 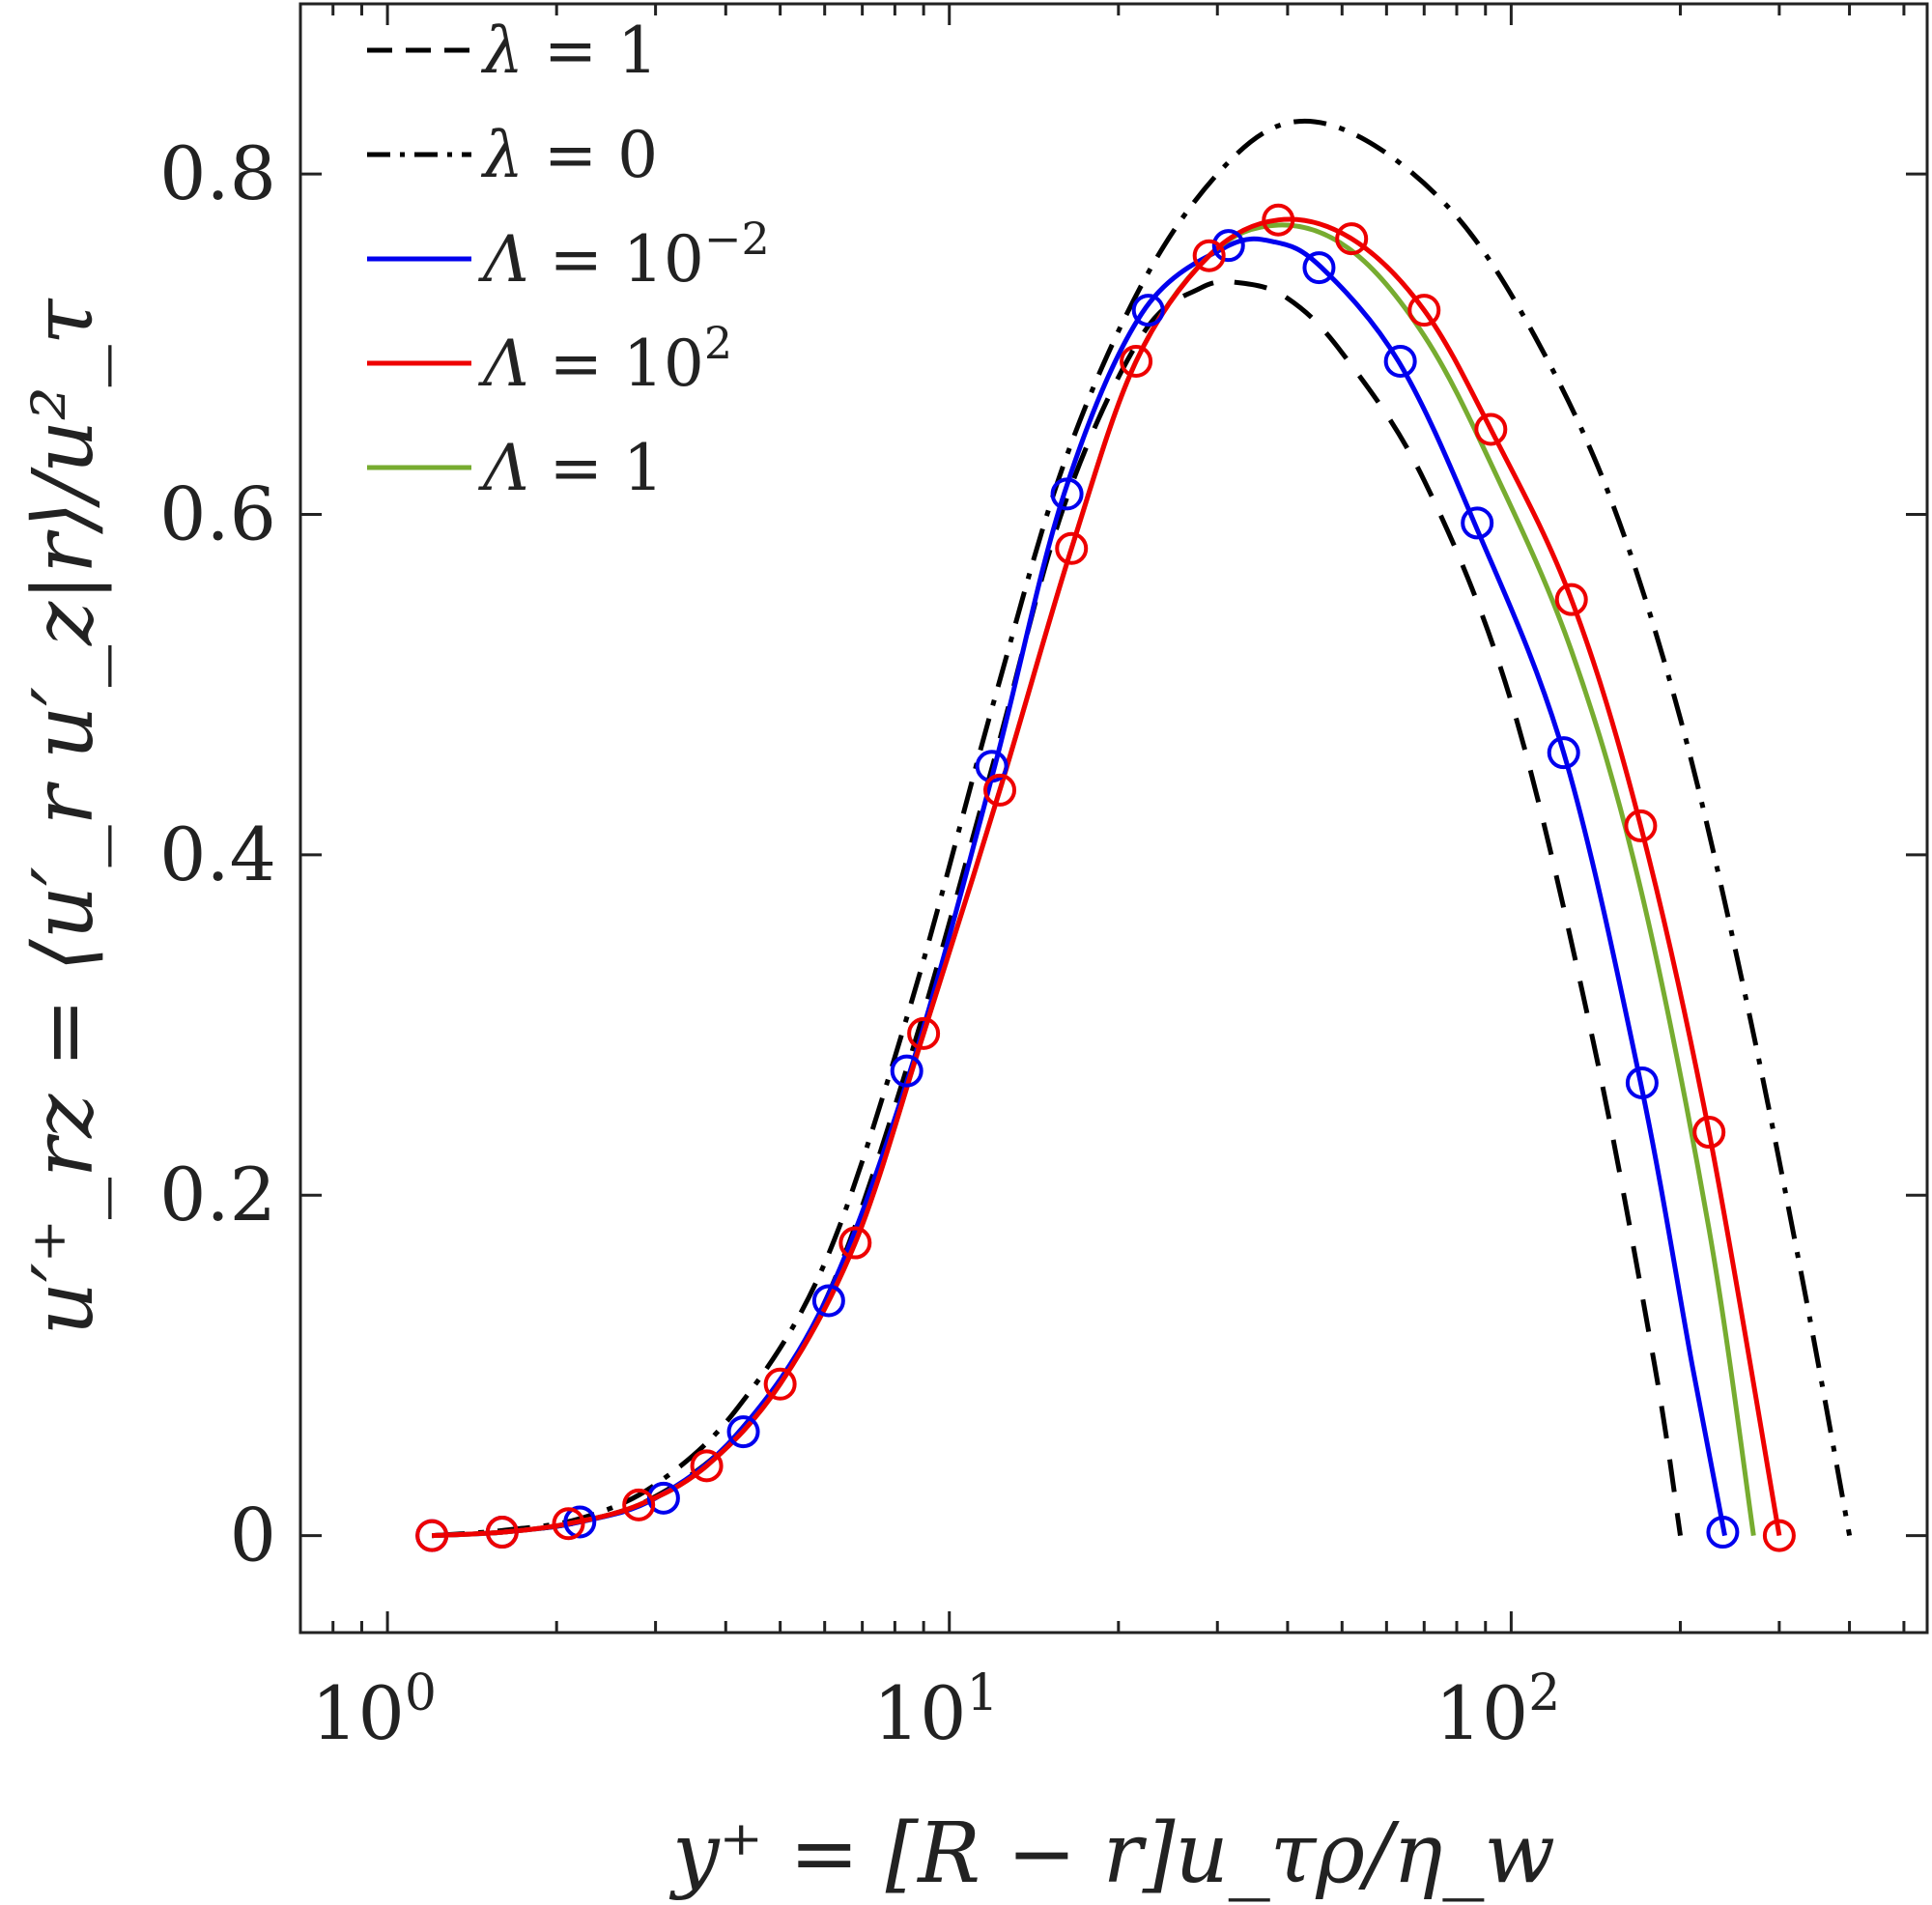 What do you see at coordinates (253, 1535) in the screenshot?
I see `y-tick-label: 0` at bounding box center [253, 1535].